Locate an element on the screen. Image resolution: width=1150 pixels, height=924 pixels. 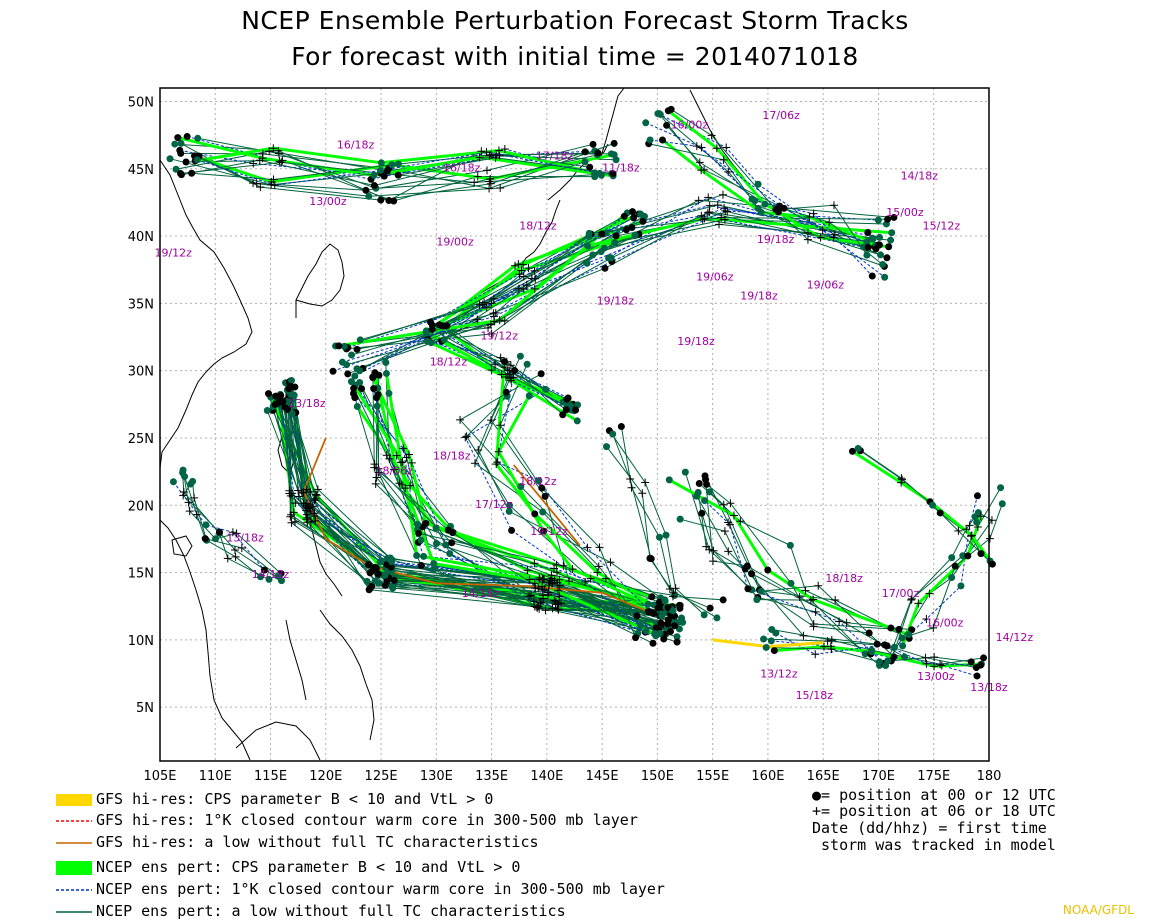
lat-tick-label: 15N is located at coordinates (141, 574).